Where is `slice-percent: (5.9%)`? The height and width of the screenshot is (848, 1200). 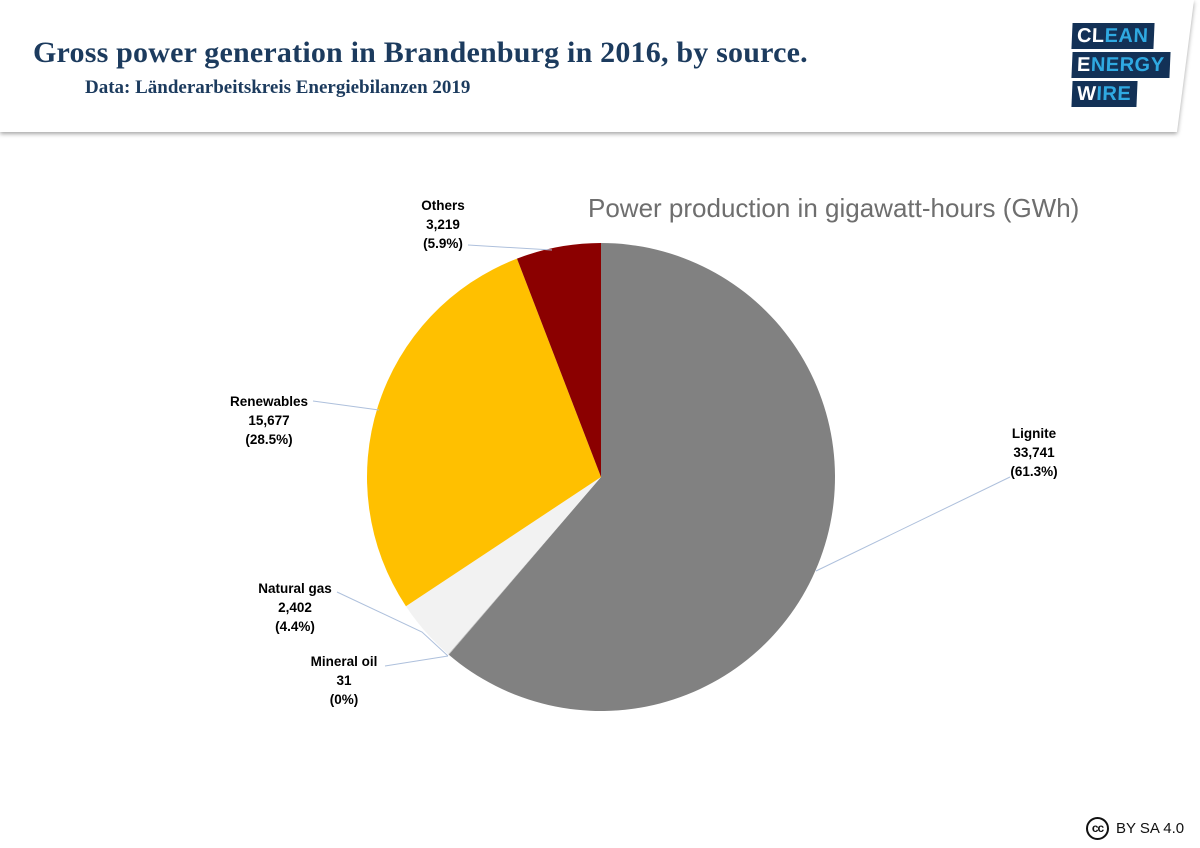
slice-percent: (5.9%) is located at coordinates (443, 243).